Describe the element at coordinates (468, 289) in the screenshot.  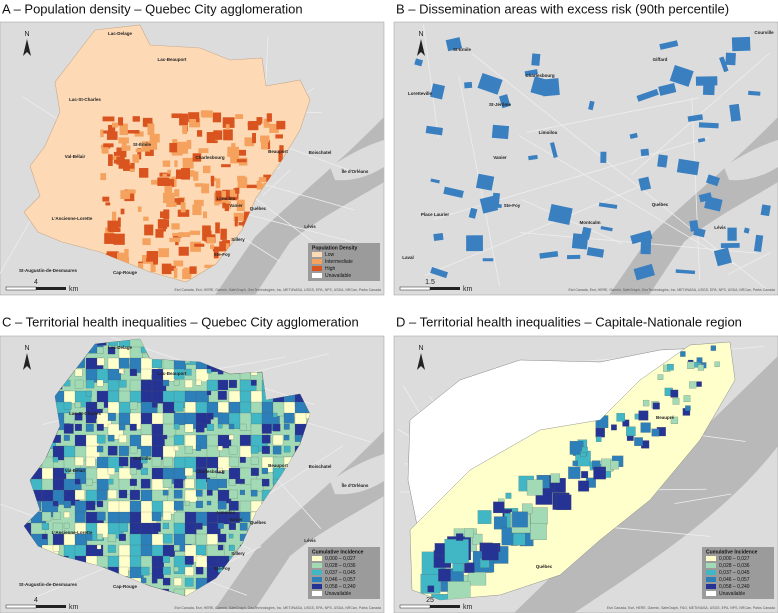
I see `scale-unit: km` at that location.